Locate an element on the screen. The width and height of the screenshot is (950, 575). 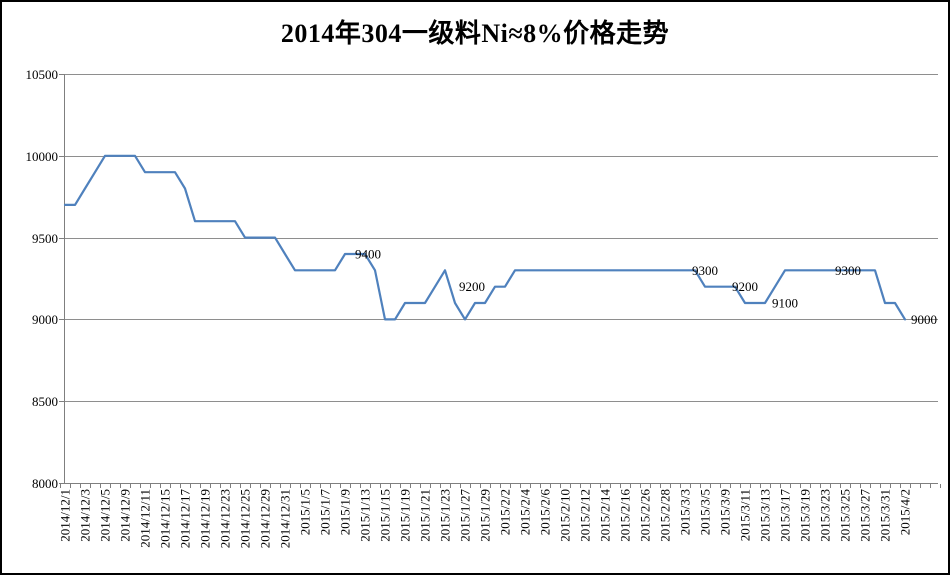
x-axis-label: 2015/3/23 is located at coordinates (825, 515).